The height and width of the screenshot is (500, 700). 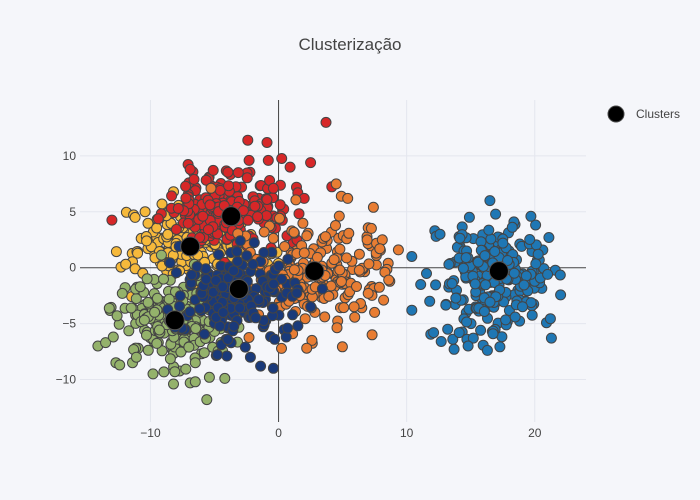 What do you see at coordinates (72, 212) in the screenshot?
I see `y-tick-label: 5` at bounding box center [72, 212].